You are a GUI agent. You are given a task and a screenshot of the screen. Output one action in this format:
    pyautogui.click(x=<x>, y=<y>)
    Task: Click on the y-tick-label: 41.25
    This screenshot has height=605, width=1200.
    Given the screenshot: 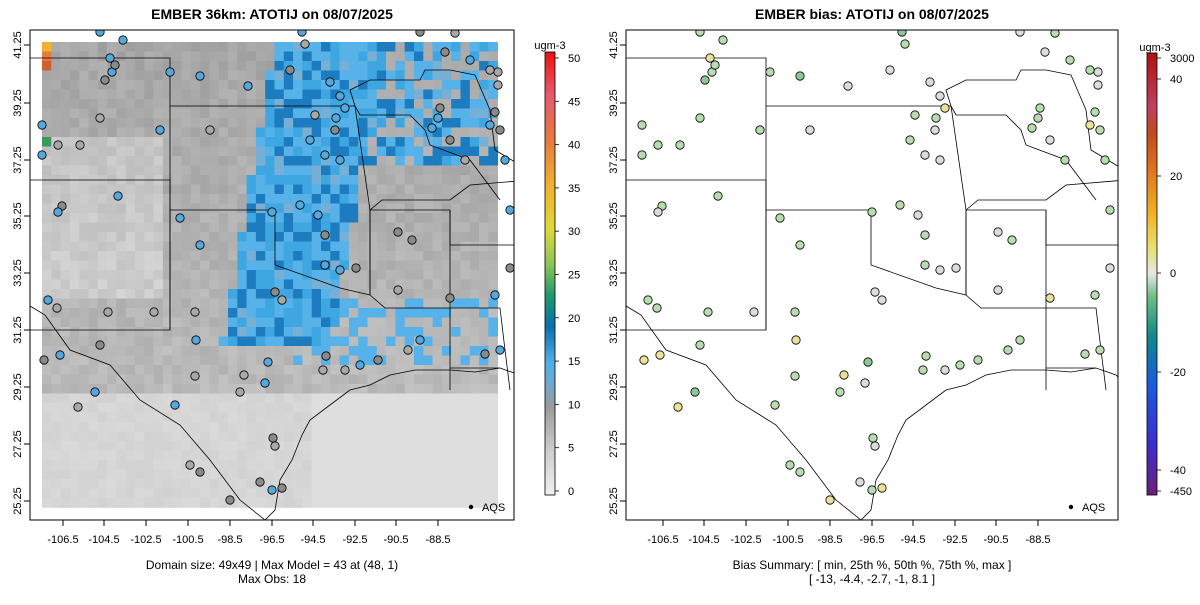 What is the action you would take?
    pyautogui.click(x=614, y=45)
    